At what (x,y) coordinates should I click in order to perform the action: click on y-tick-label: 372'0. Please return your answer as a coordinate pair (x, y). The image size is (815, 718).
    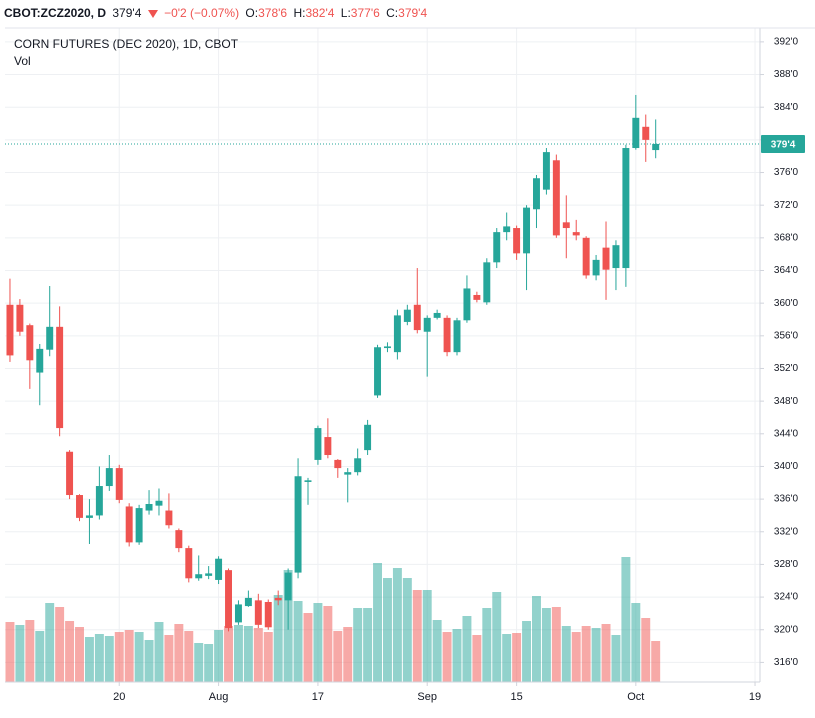
    Looking at the image, I should click on (786, 205).